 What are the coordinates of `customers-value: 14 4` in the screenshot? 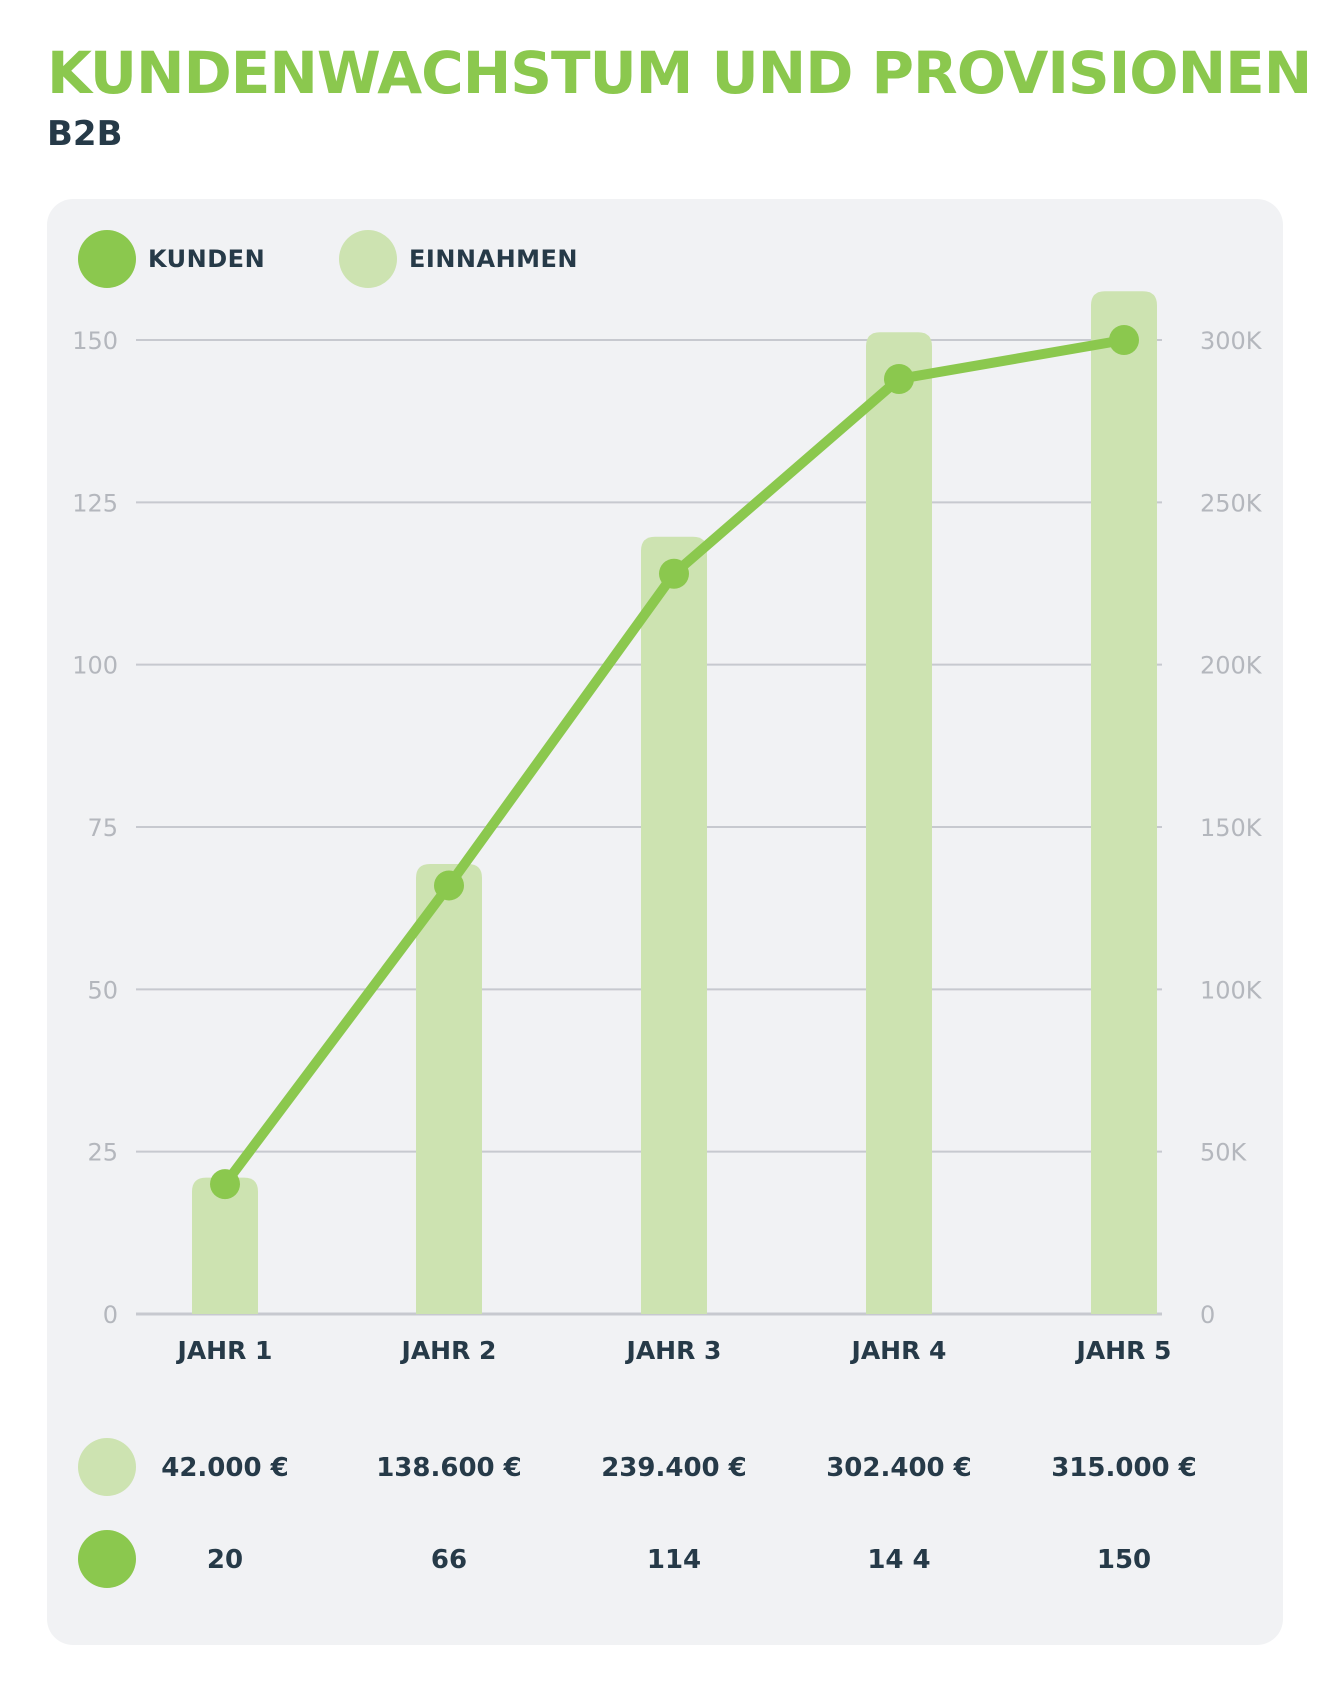 It's located at (898, 1560).